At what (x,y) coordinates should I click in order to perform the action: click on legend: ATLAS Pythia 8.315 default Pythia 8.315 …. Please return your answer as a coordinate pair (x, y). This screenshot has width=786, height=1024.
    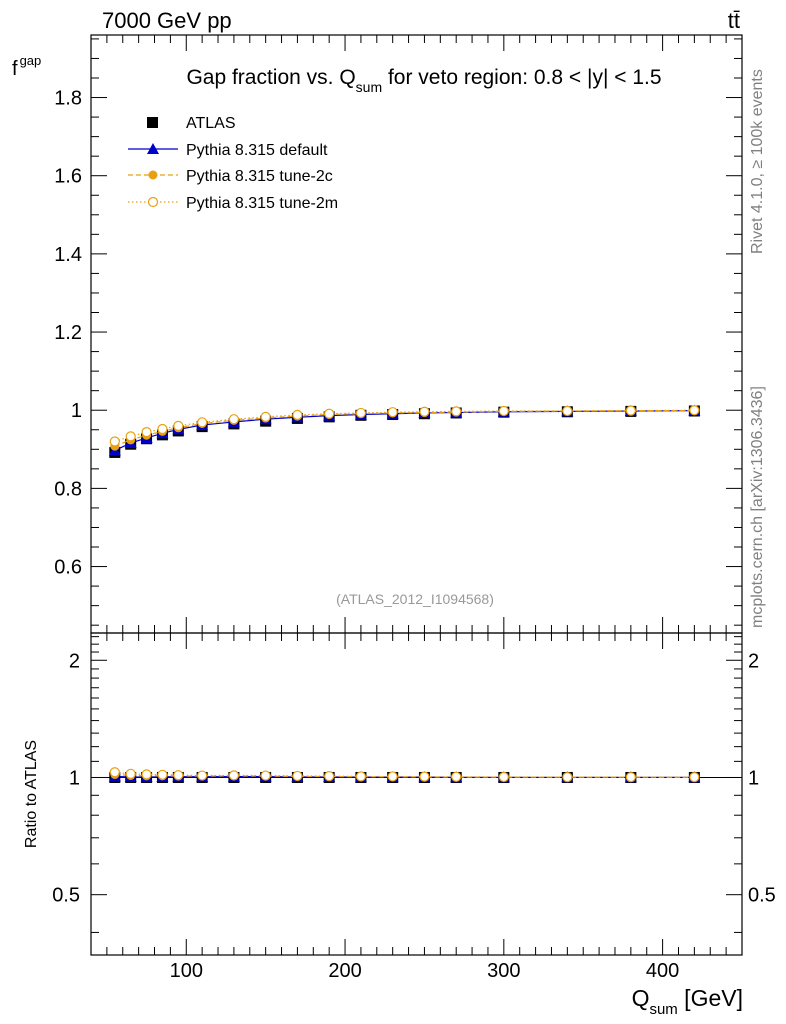
    Looking at the image, I should click on (233, 163).